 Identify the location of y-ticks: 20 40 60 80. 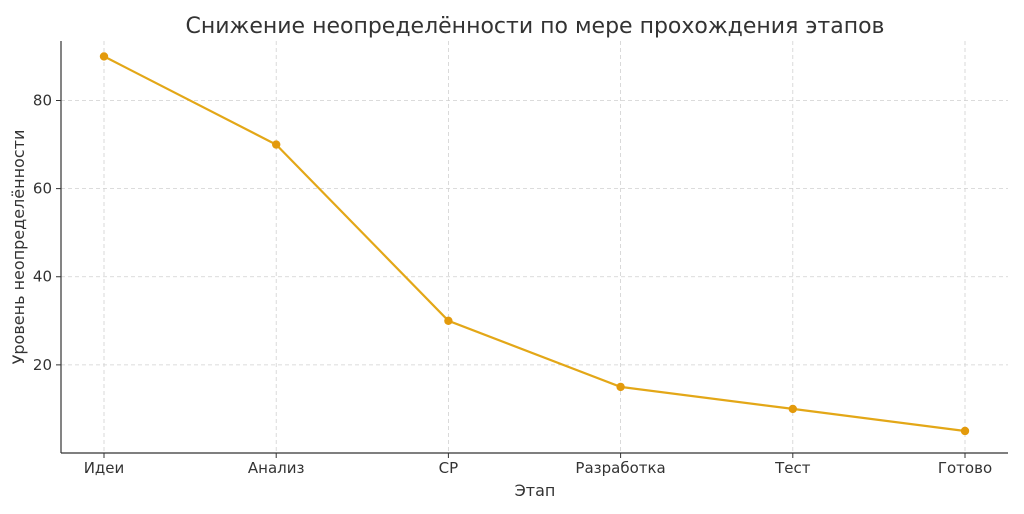
(47, 232).